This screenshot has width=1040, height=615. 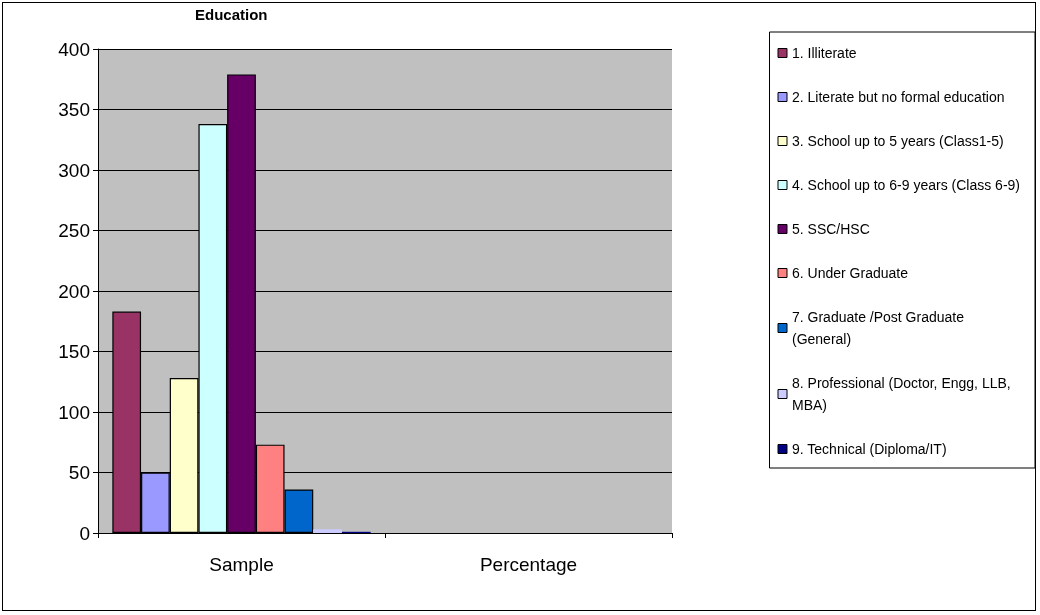 What do you see at coordinates (241, 564) in the screenshot?
I see `x-tick-label: Sample` at bounding box center [241, 564].